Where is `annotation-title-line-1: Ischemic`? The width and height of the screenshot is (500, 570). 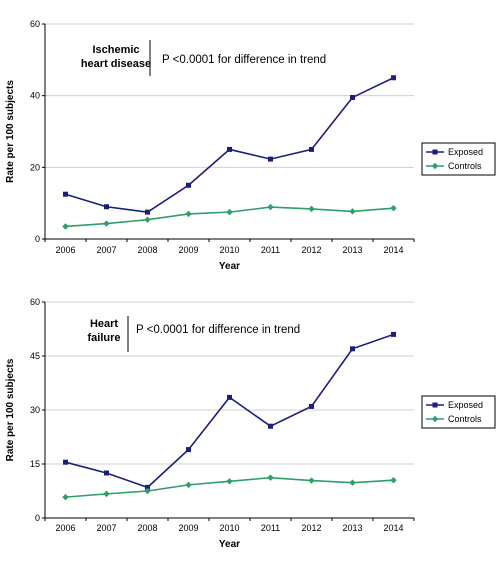 annotation-title-line-1: Ischemic is located at coordinates (115, 50).